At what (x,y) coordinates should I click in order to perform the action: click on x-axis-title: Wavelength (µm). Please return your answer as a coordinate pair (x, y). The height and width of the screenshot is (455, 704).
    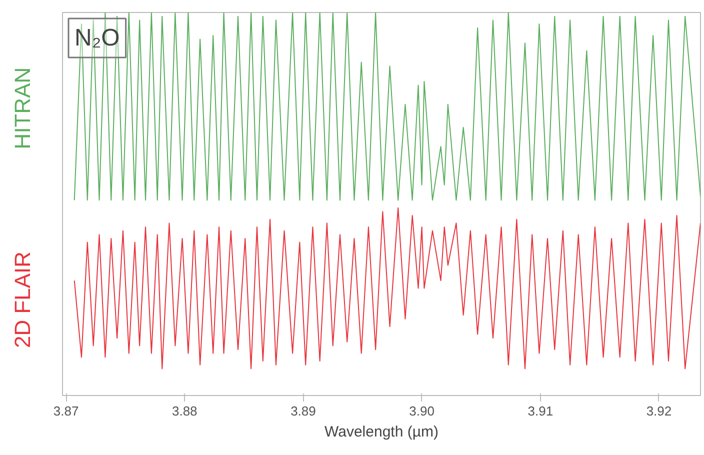
    Looking at the image, I should click on (381, 432).